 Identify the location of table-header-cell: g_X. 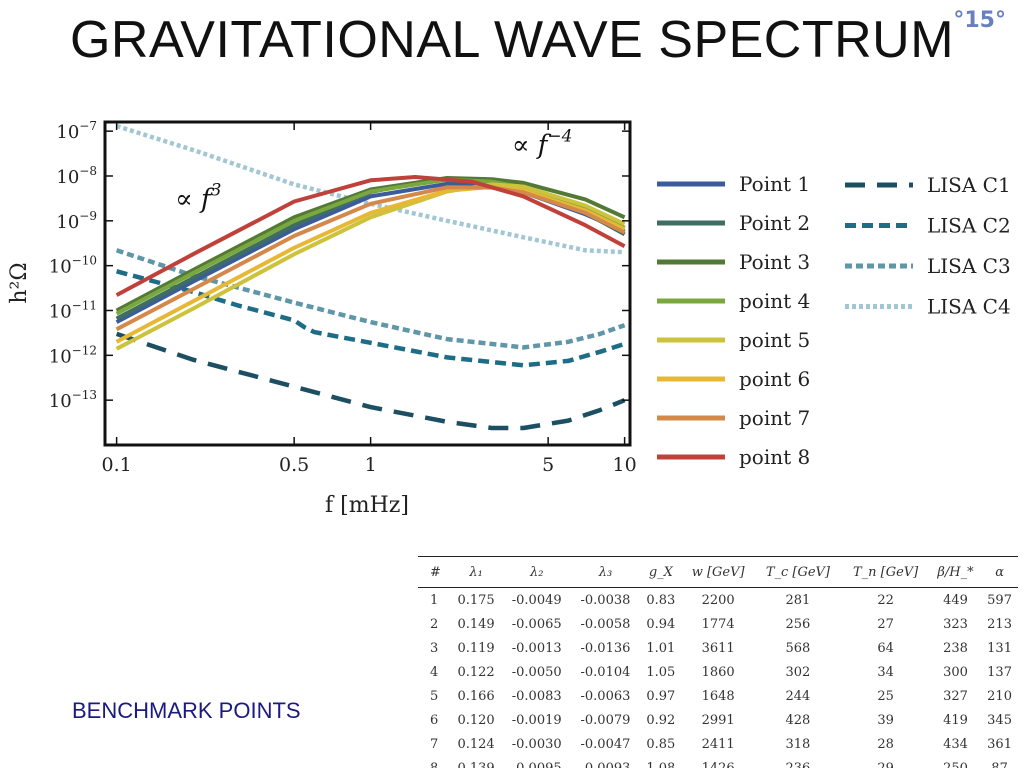
(660, 572).